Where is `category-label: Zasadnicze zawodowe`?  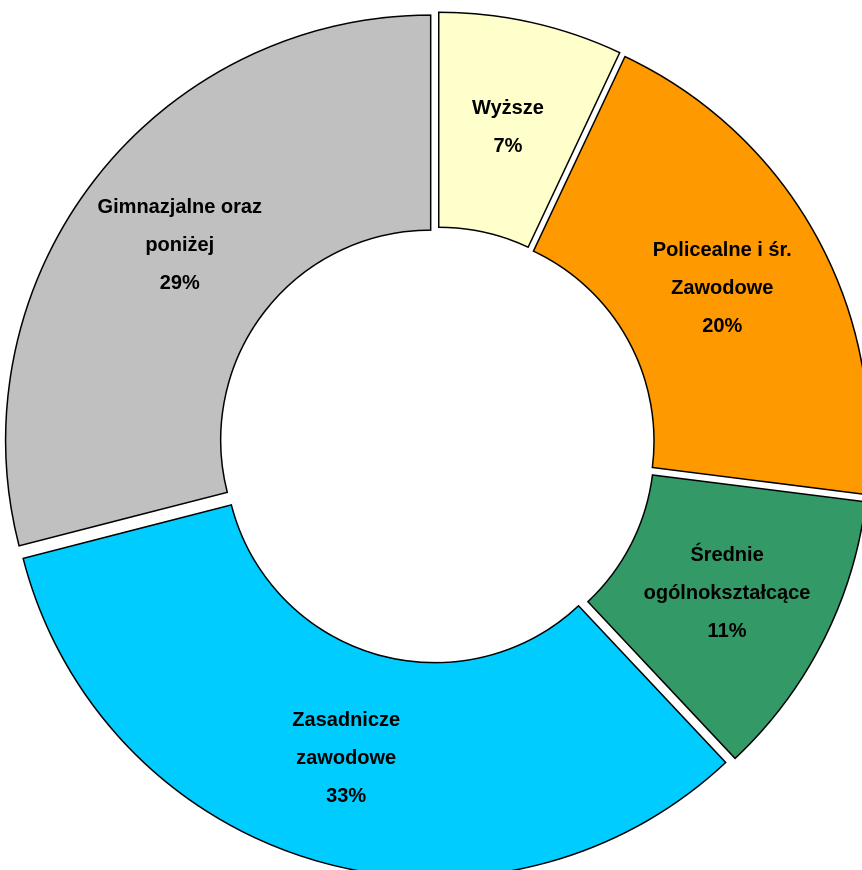
category-label: Zasadnicze zawodowe is located at coordinates (346, 738).